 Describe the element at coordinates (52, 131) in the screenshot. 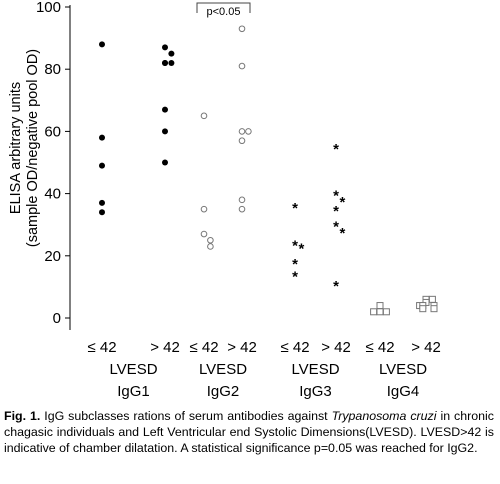

I see `y-tick-label: 60` at that location.